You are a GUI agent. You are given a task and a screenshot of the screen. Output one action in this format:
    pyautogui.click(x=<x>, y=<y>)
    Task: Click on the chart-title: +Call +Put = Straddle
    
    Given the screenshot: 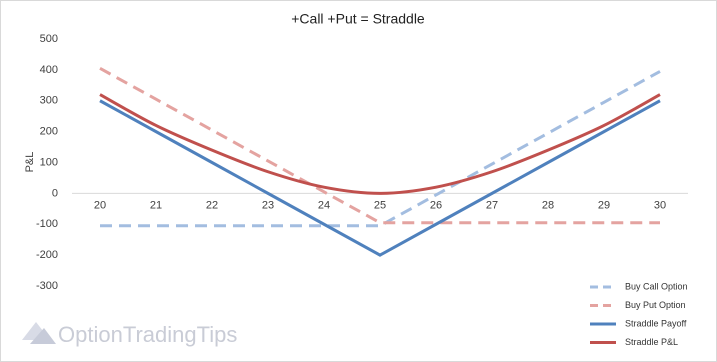 What is the action you would take?
    pyautogui.click(x=358, y=19)
    